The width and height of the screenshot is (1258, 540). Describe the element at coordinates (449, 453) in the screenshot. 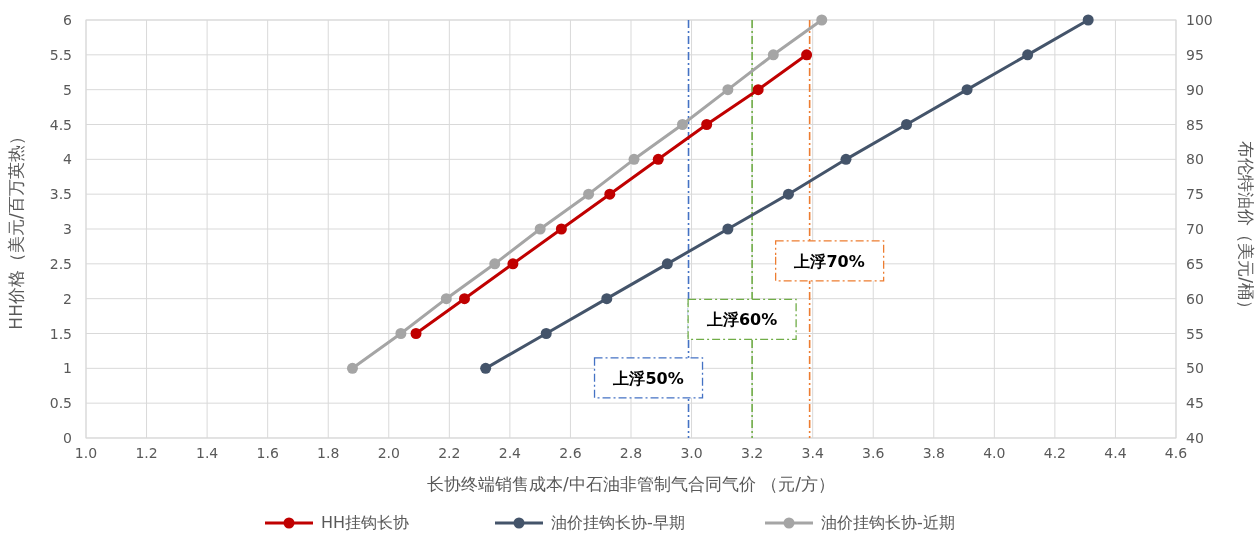

I see `x-tick-label: 2.2` at that location.